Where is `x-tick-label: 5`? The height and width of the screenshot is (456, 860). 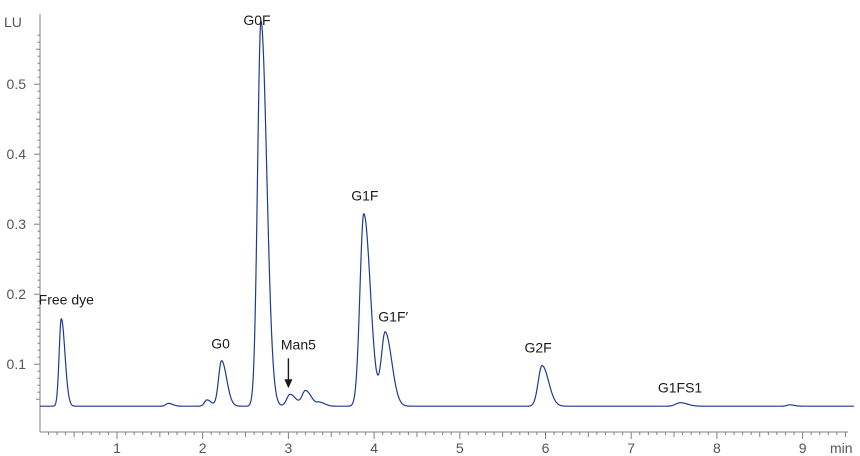 x-tick-label: 5 is located at coordinates (460, 448).